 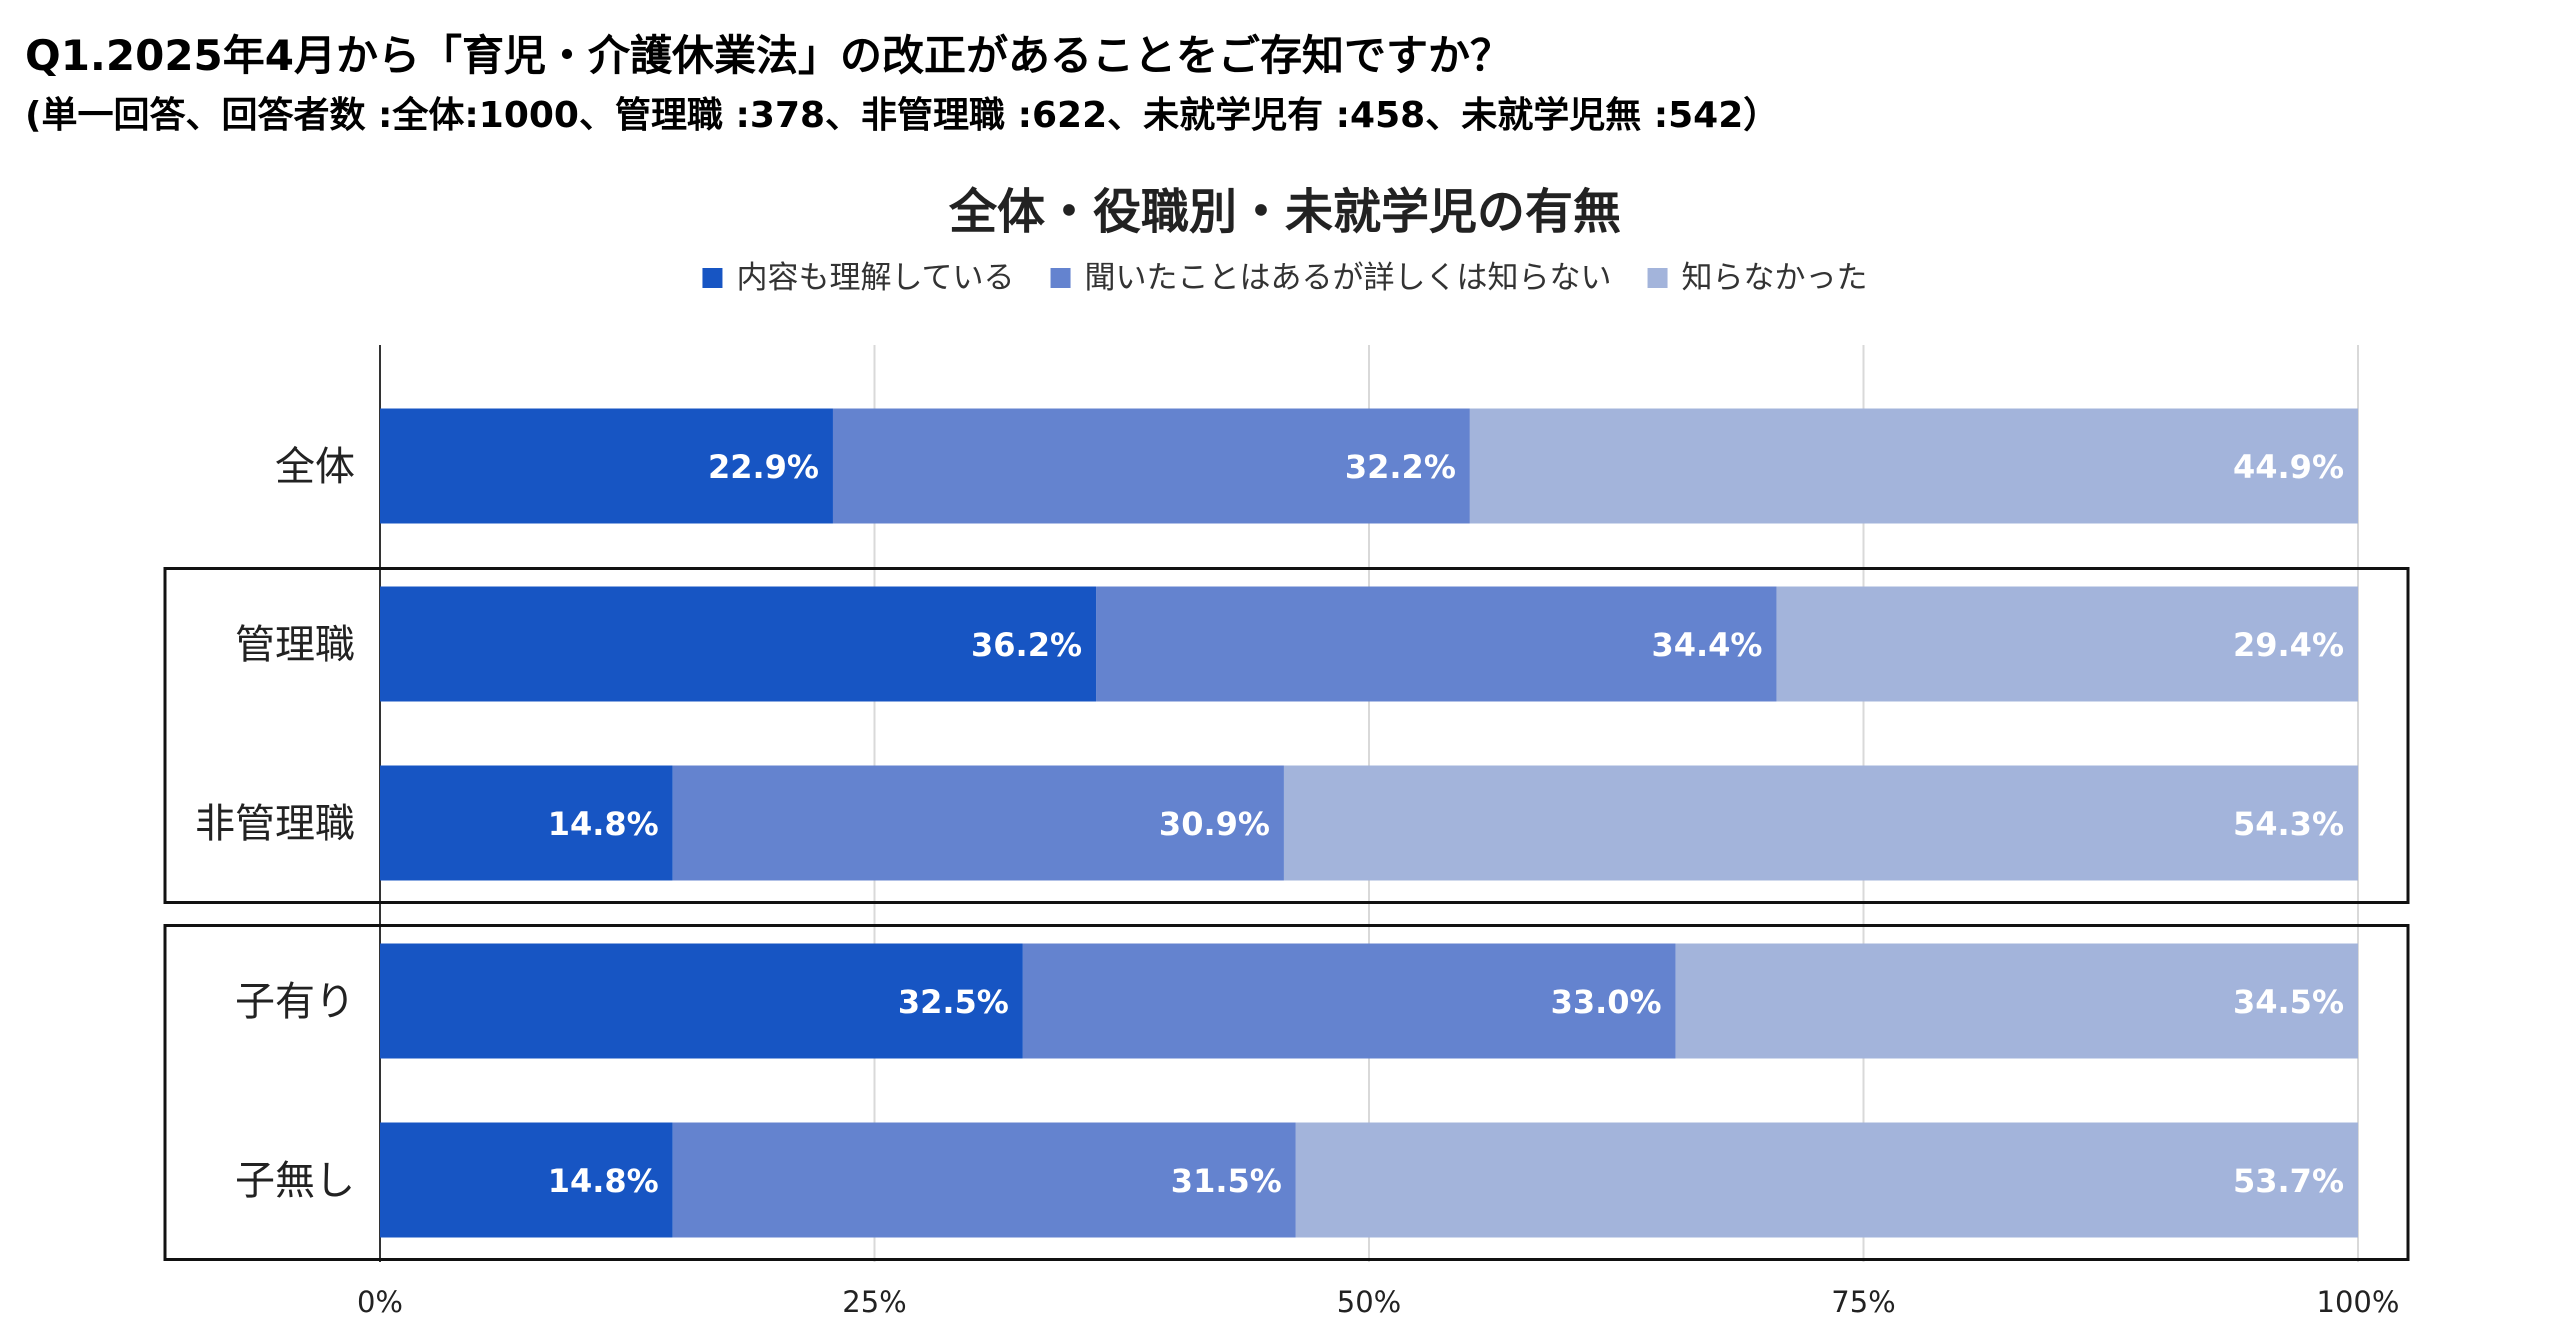 What do you see at coordinates (2288, 1002) in the screenshot?
I see `data-label: 34.5%` at bounding box center [2288, 1002].